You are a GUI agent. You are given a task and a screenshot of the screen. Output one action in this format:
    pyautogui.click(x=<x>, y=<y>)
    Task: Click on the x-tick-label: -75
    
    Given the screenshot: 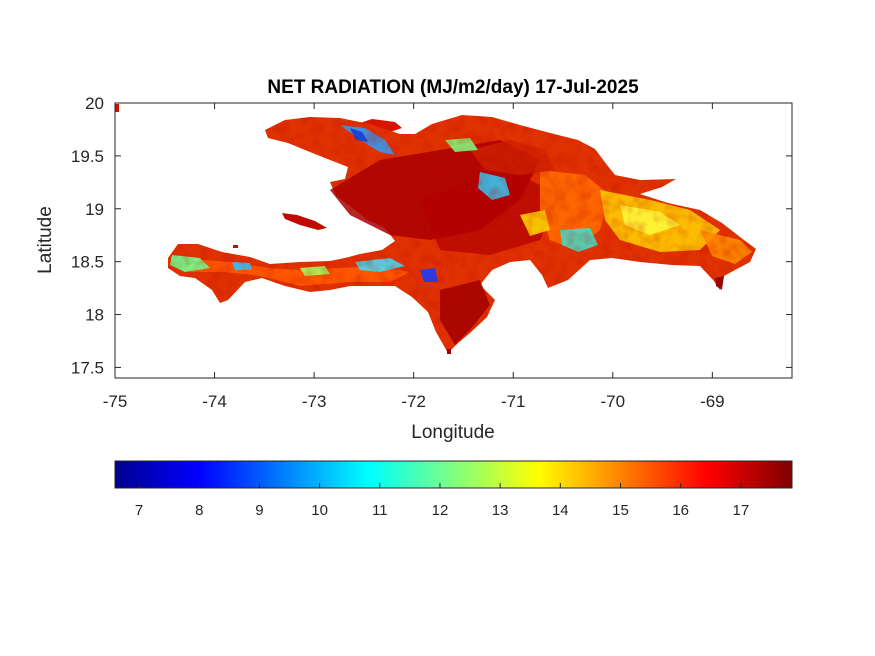 What is the action you would take?
    pyautogui.click(x=115, y=401)
    